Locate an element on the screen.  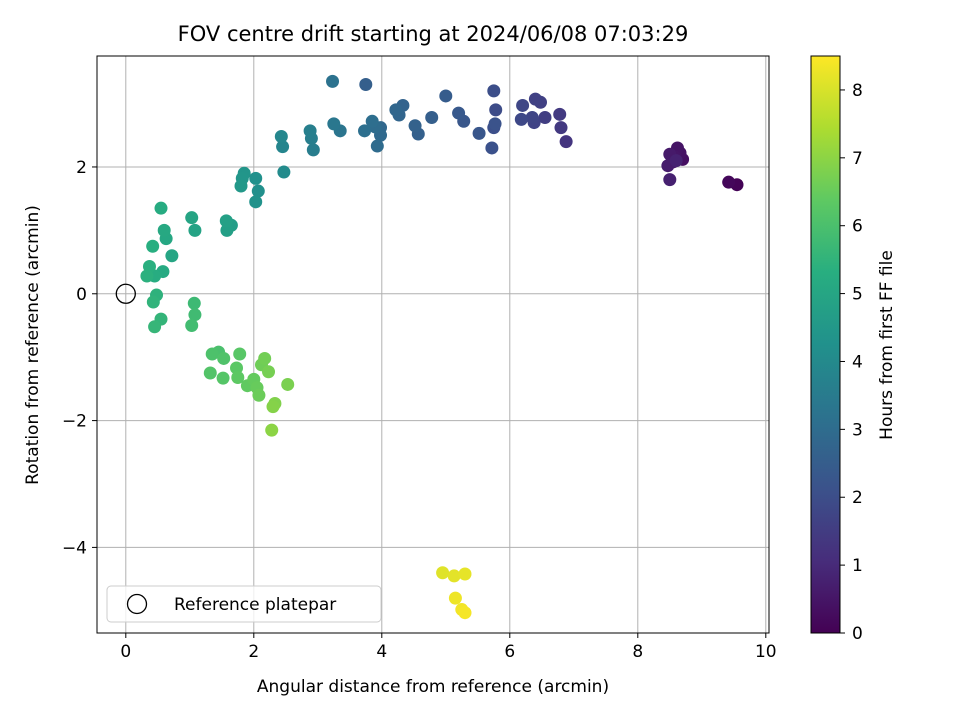
colorbar-gradient is located at coordinates (825, 344).